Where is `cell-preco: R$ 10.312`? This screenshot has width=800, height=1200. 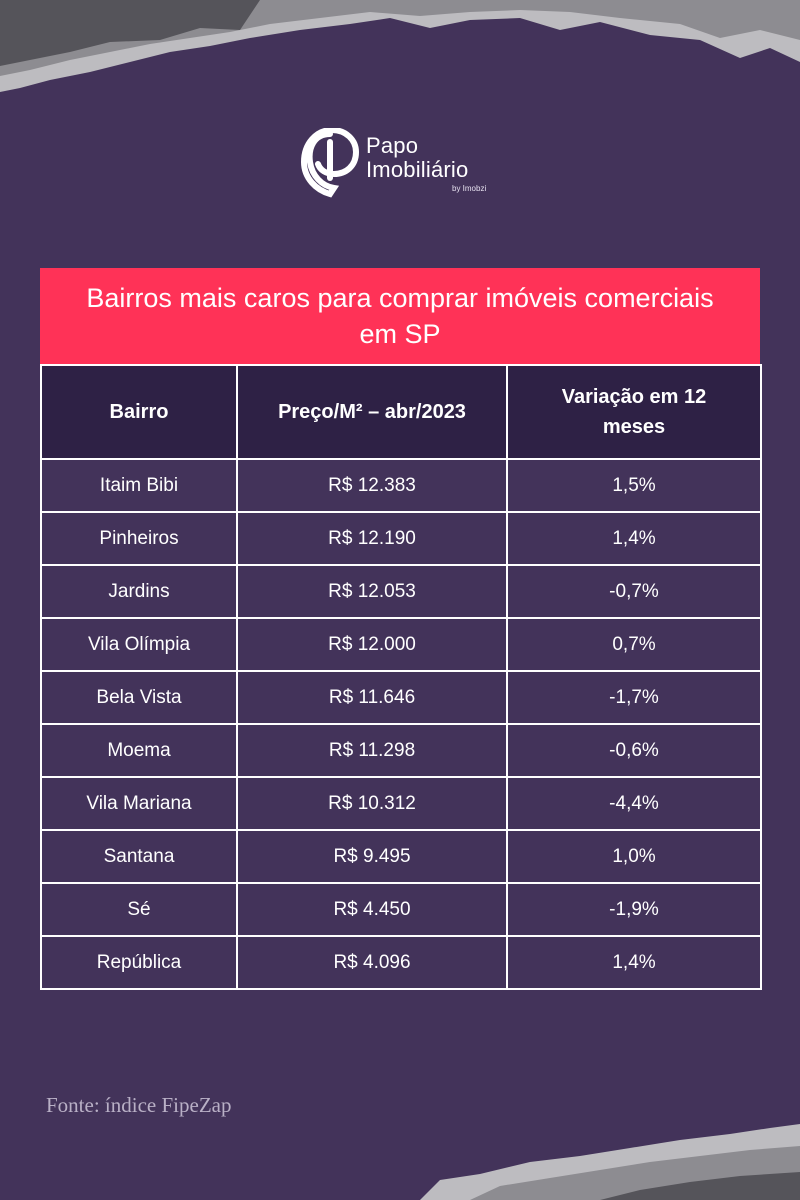
cell-preco: R$ 10.312 is located at coordinates (372, 803).